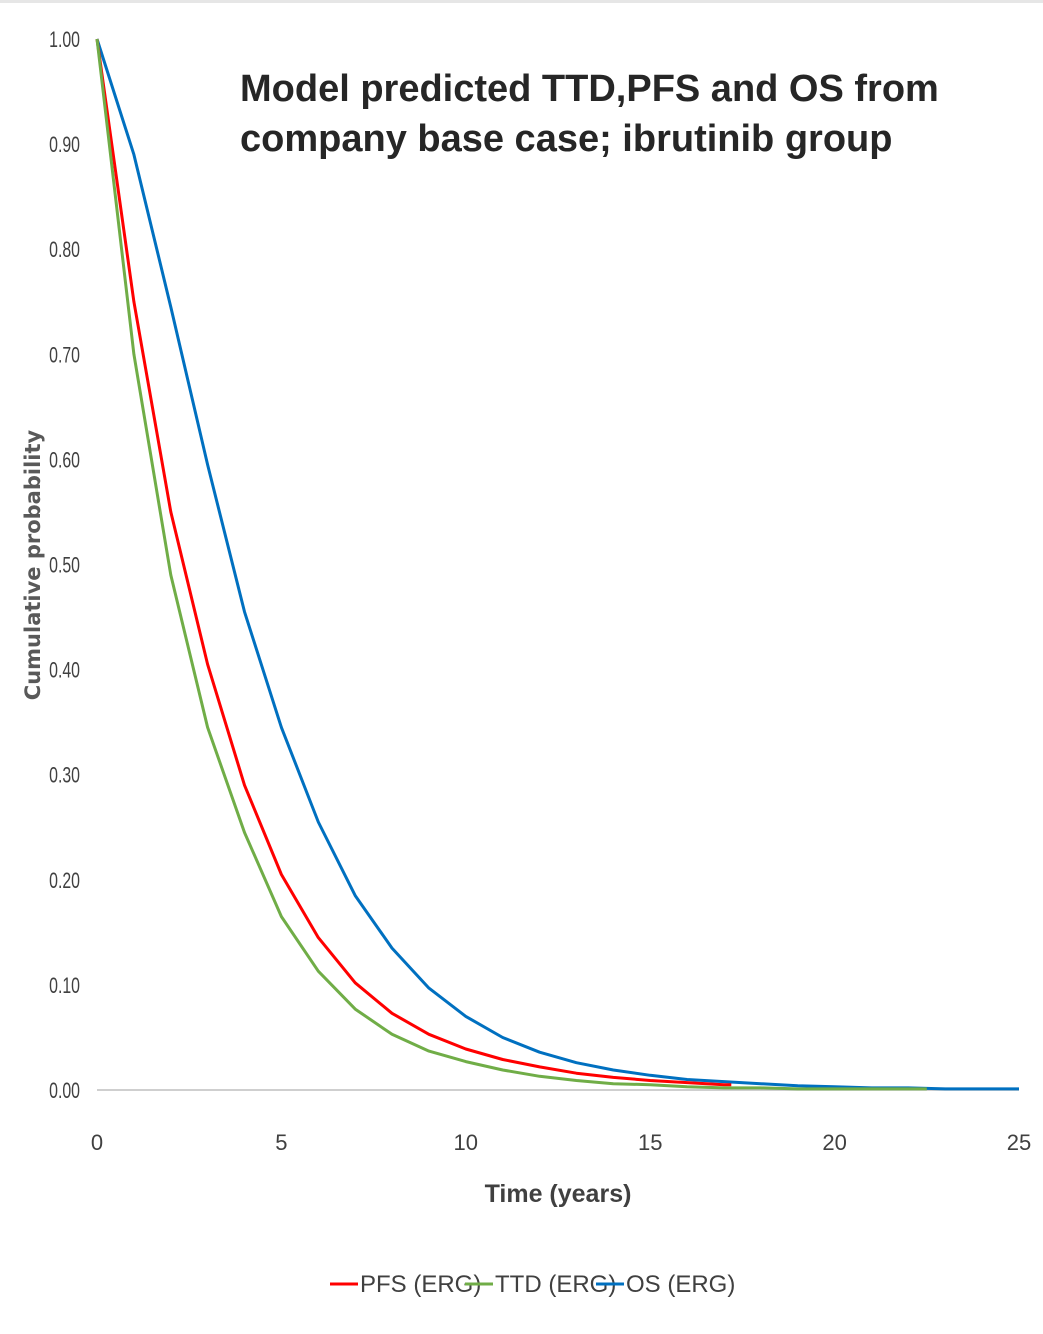  Describe the element at coordinates (558, 1194) in the screenshot. I see `x-axis-label: Time (years)` at that location.